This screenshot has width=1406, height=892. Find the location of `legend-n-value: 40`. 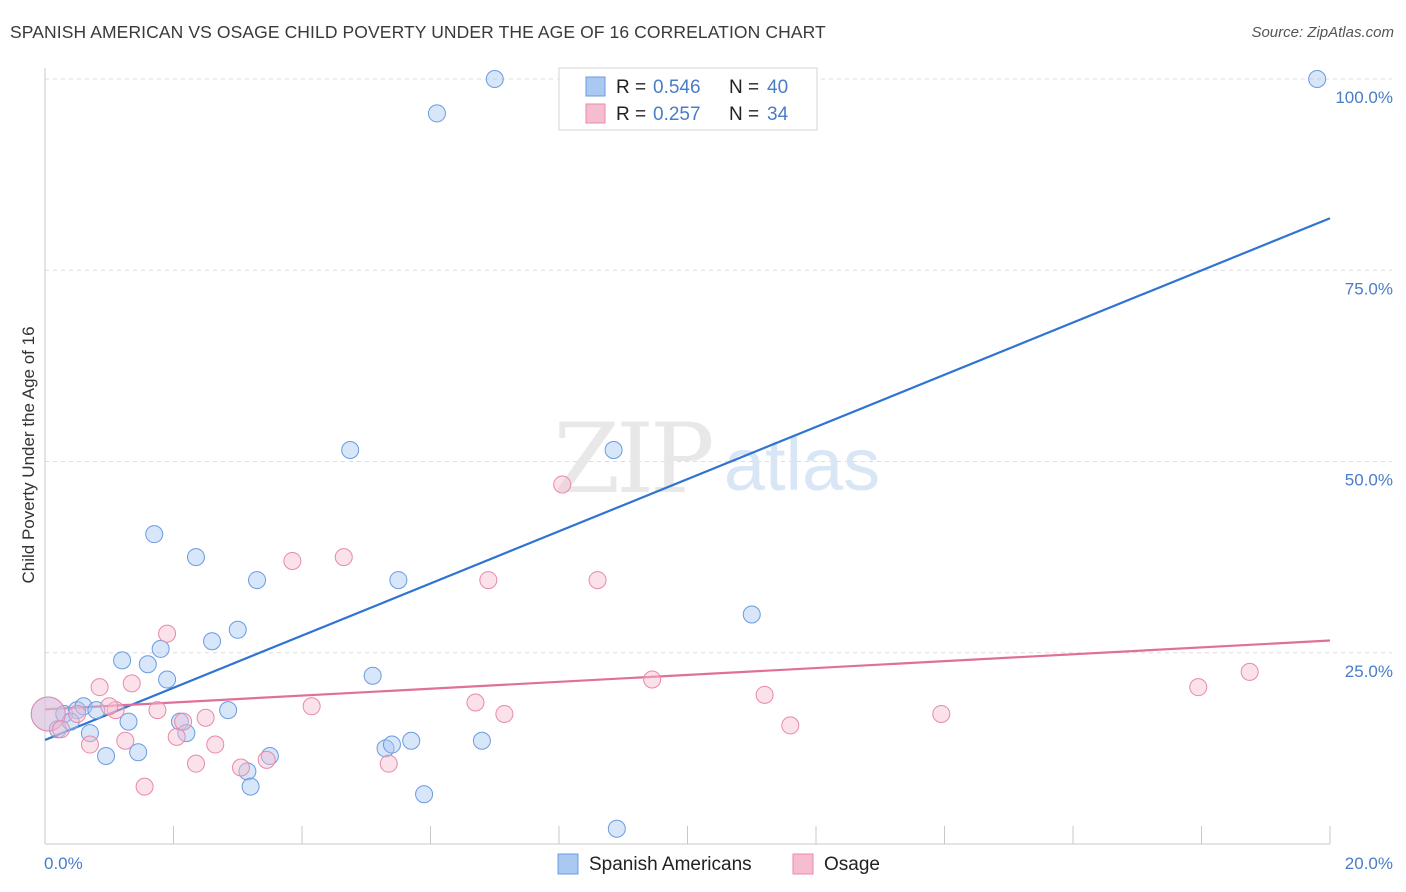

legend-n-value: 40 is located at coordinates (777, 87).